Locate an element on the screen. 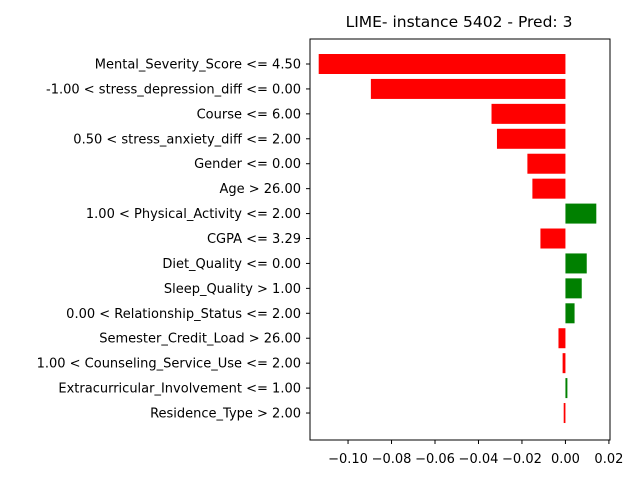 The width and height of the screenshot is (640, 480). y-tick-label: Semester_Credit_Load > 26.00 is located at coordinates (200, 339).